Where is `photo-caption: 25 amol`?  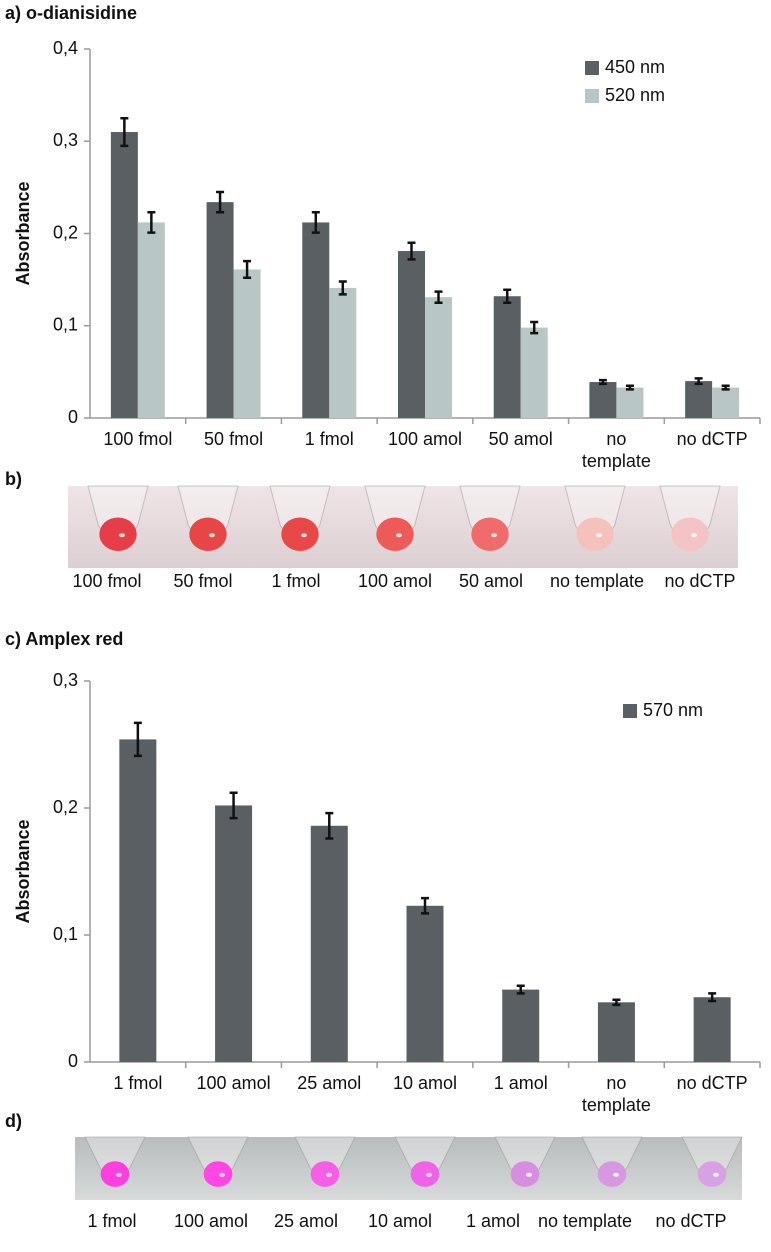
photo-caption: 25 amol is located at coordinates (306, 1221).